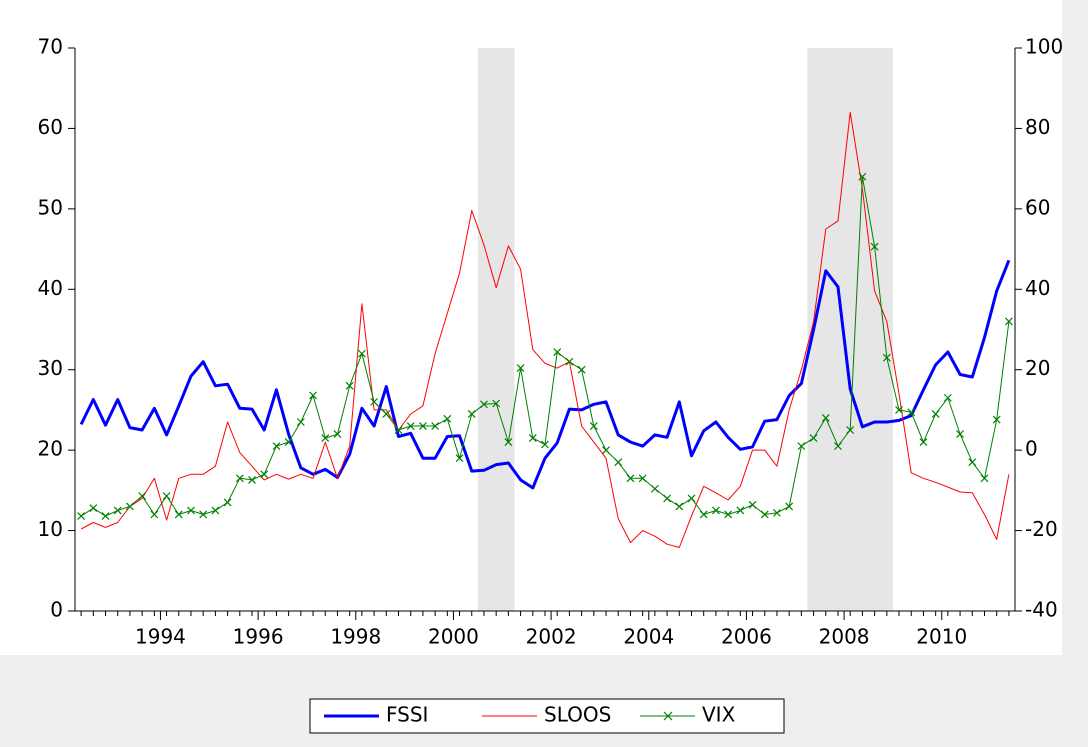 This screenshot has height=747, width=1088. Describe the element at coordinates (355, 637) in the screenshot. I see `x-tick-label: 1998` at that location.